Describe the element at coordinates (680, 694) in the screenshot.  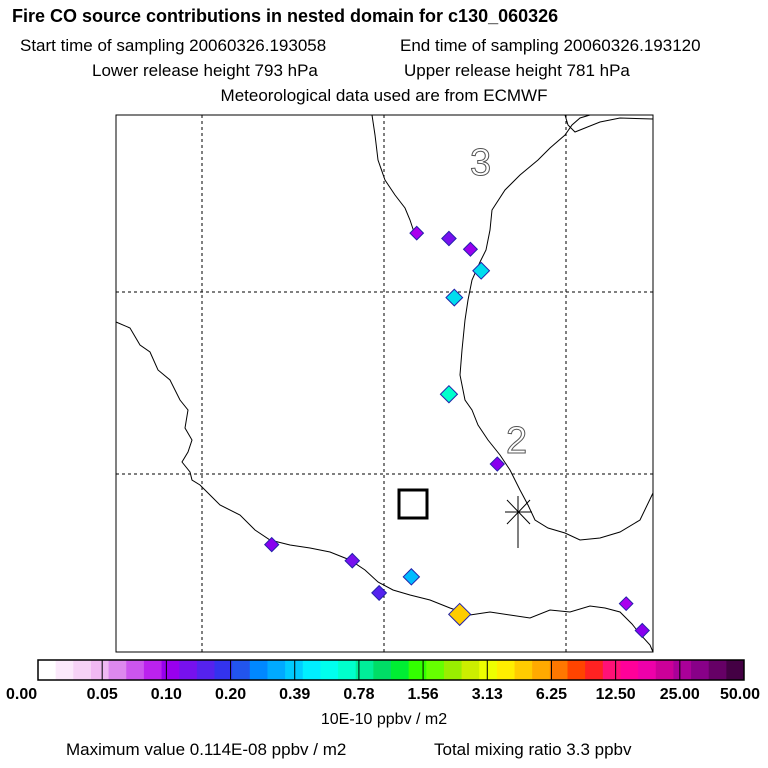
I see `colorbar-tick-label: 25.00` at that location.